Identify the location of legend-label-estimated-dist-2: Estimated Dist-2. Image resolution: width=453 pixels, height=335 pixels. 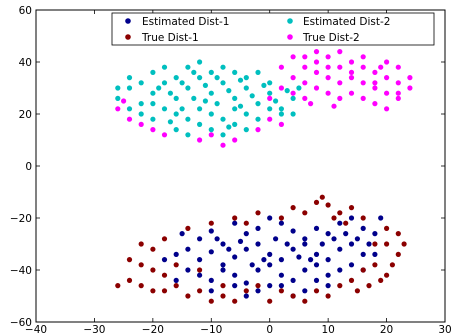
(346, 22).